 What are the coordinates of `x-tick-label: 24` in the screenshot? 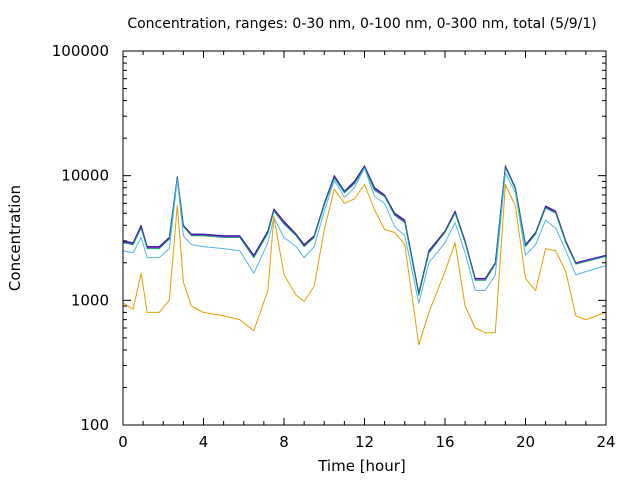 It's located at (605, 442).